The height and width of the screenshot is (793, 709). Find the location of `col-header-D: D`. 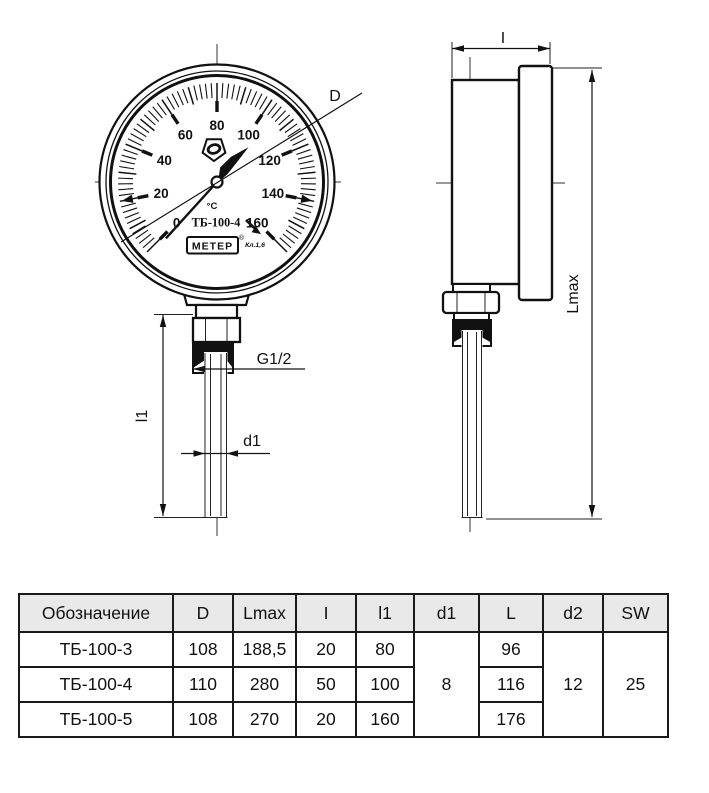

col-header-D: D is located at coordinates (203, 613).